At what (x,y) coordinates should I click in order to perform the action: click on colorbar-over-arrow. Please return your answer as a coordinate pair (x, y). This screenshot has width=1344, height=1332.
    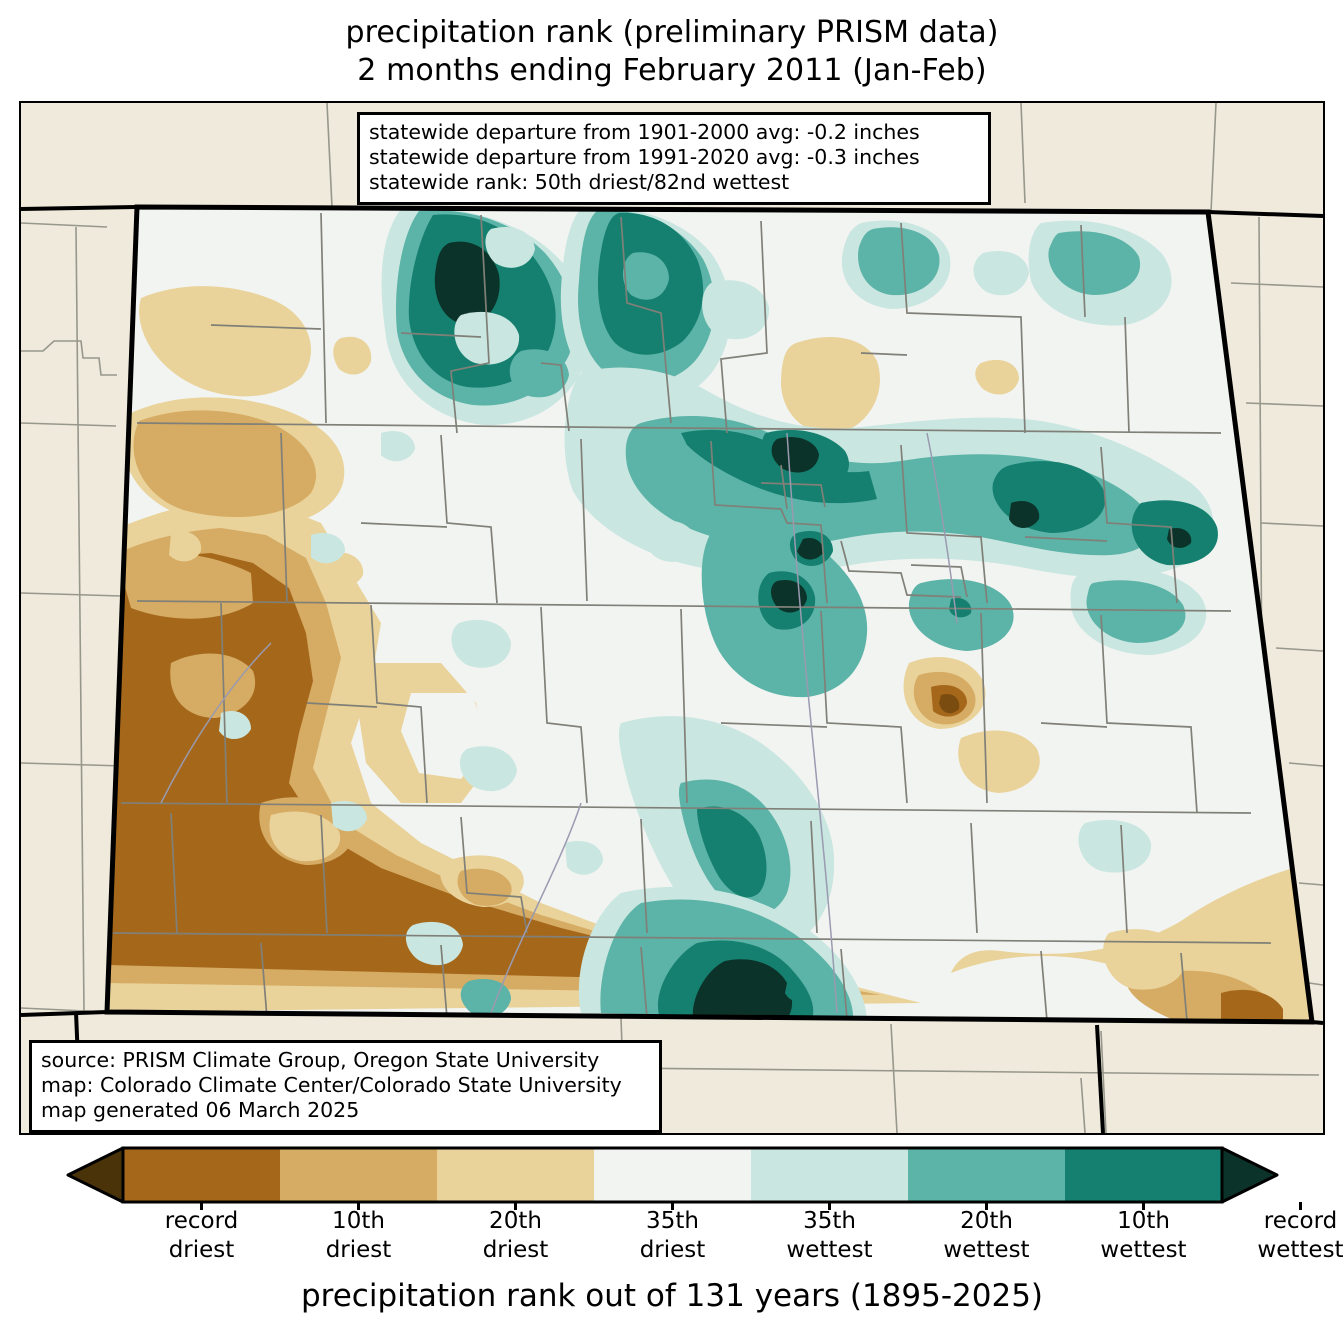
    Looking at the image, I should click on (1249, 1175).